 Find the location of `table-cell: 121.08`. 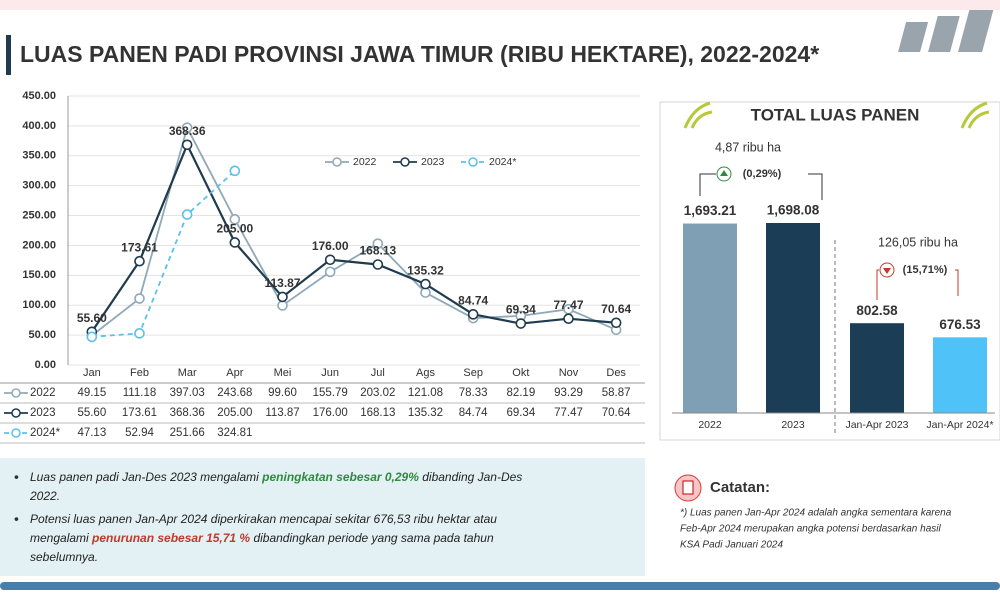

table-cell: 121.08 is located at coordinates (425, 393).